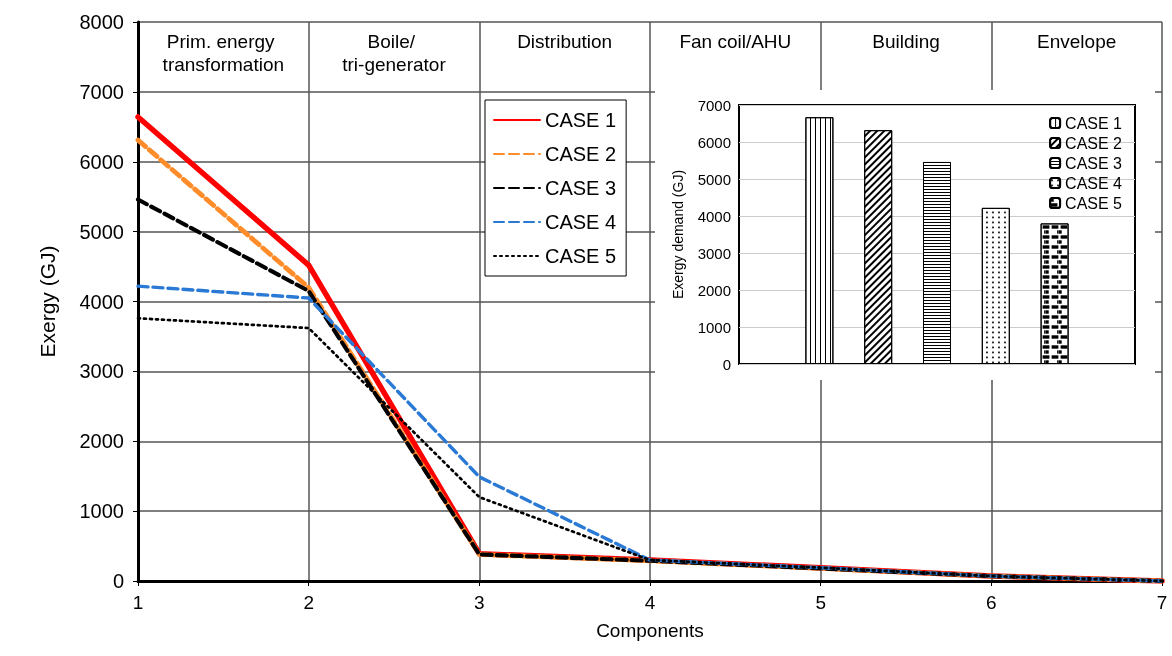 The height and width of the screenshot is (656, 1172). What do you see at coordinates (991, 602) in the screenshot?
I see `x-tick-label: 6` at bounding box center [991, 602].